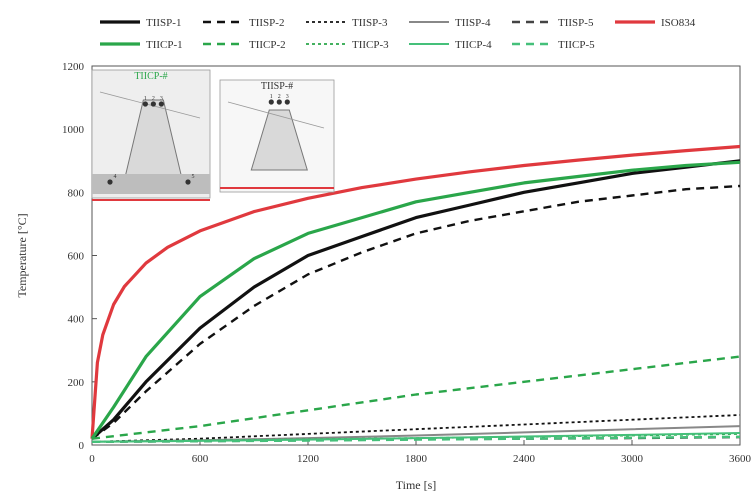 This screenshot has width=756, height=496. Describe the element at coordinates (76, 320) in the screenshot. I see `y-tick-label-2: 400` at that location.